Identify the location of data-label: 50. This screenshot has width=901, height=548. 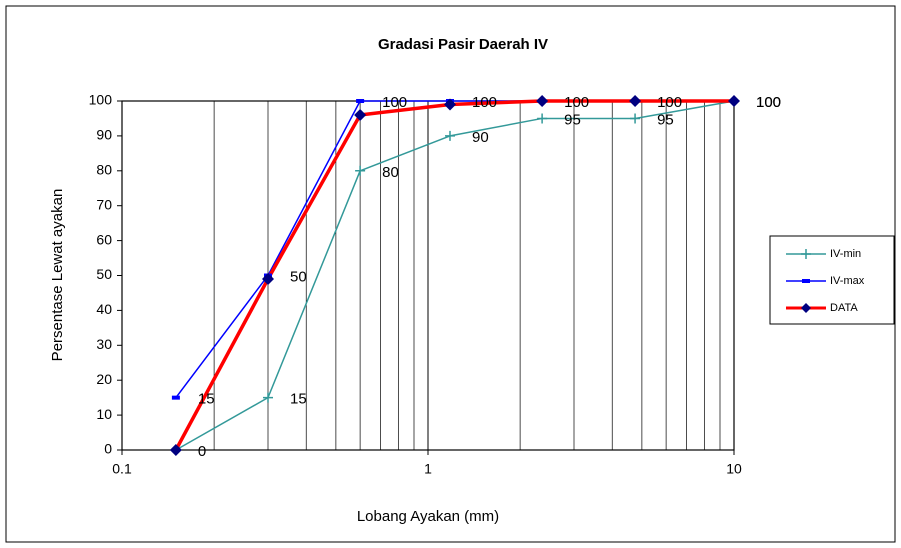
(298, 276).